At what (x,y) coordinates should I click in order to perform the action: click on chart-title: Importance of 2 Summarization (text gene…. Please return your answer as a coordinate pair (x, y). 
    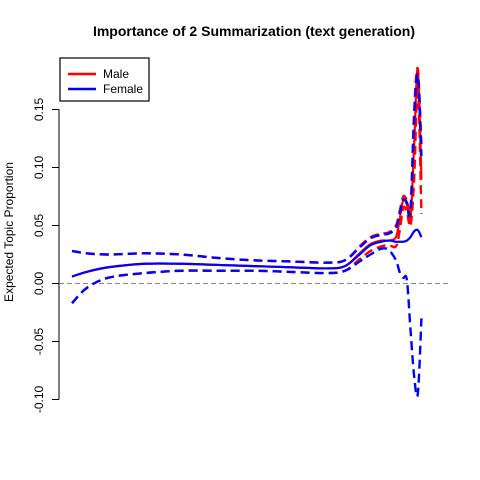
    Looking at the image, I should click on (254, 31).